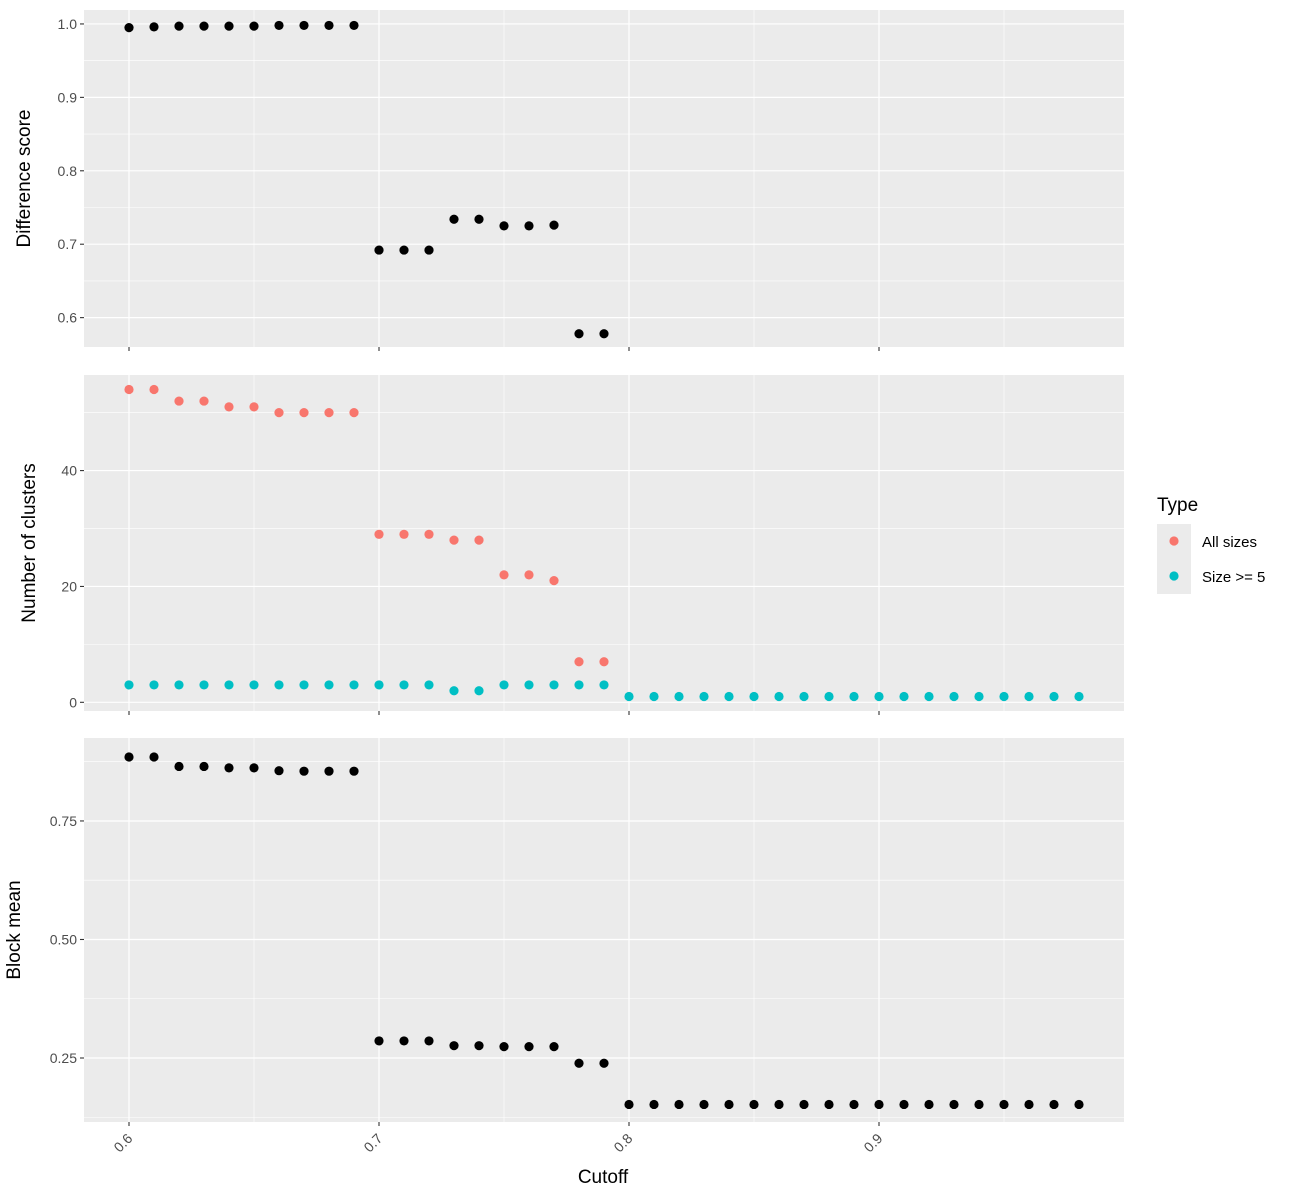 This screenshot has height=1200, width=1300. I want to click on legend-title: Type, so click(1177, 505).